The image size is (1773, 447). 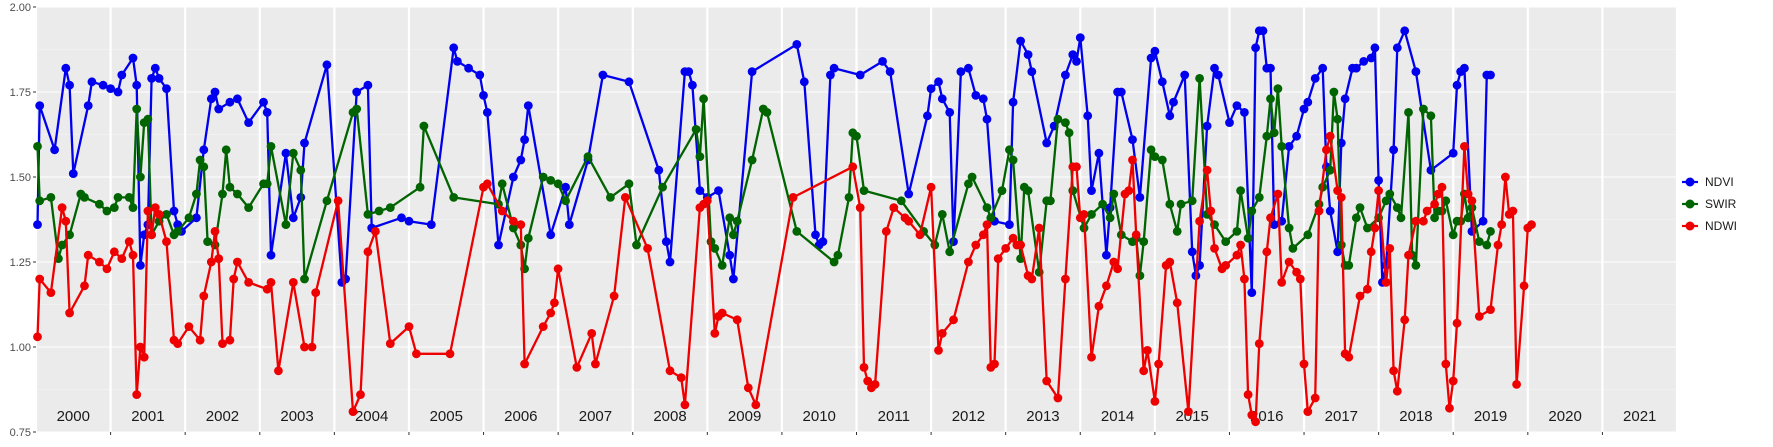 What do you see at coordinates (1191, 416) in the screenshot?
I see `year-label: 2015` at bounding box center [1191, 416].